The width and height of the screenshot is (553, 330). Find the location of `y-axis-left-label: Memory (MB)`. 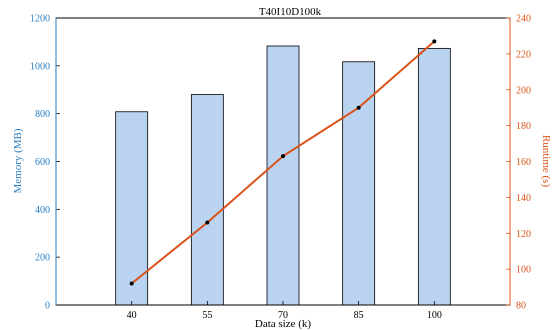

y-axis-left-label: Memory (MB) is located at coordinates (18, 160).